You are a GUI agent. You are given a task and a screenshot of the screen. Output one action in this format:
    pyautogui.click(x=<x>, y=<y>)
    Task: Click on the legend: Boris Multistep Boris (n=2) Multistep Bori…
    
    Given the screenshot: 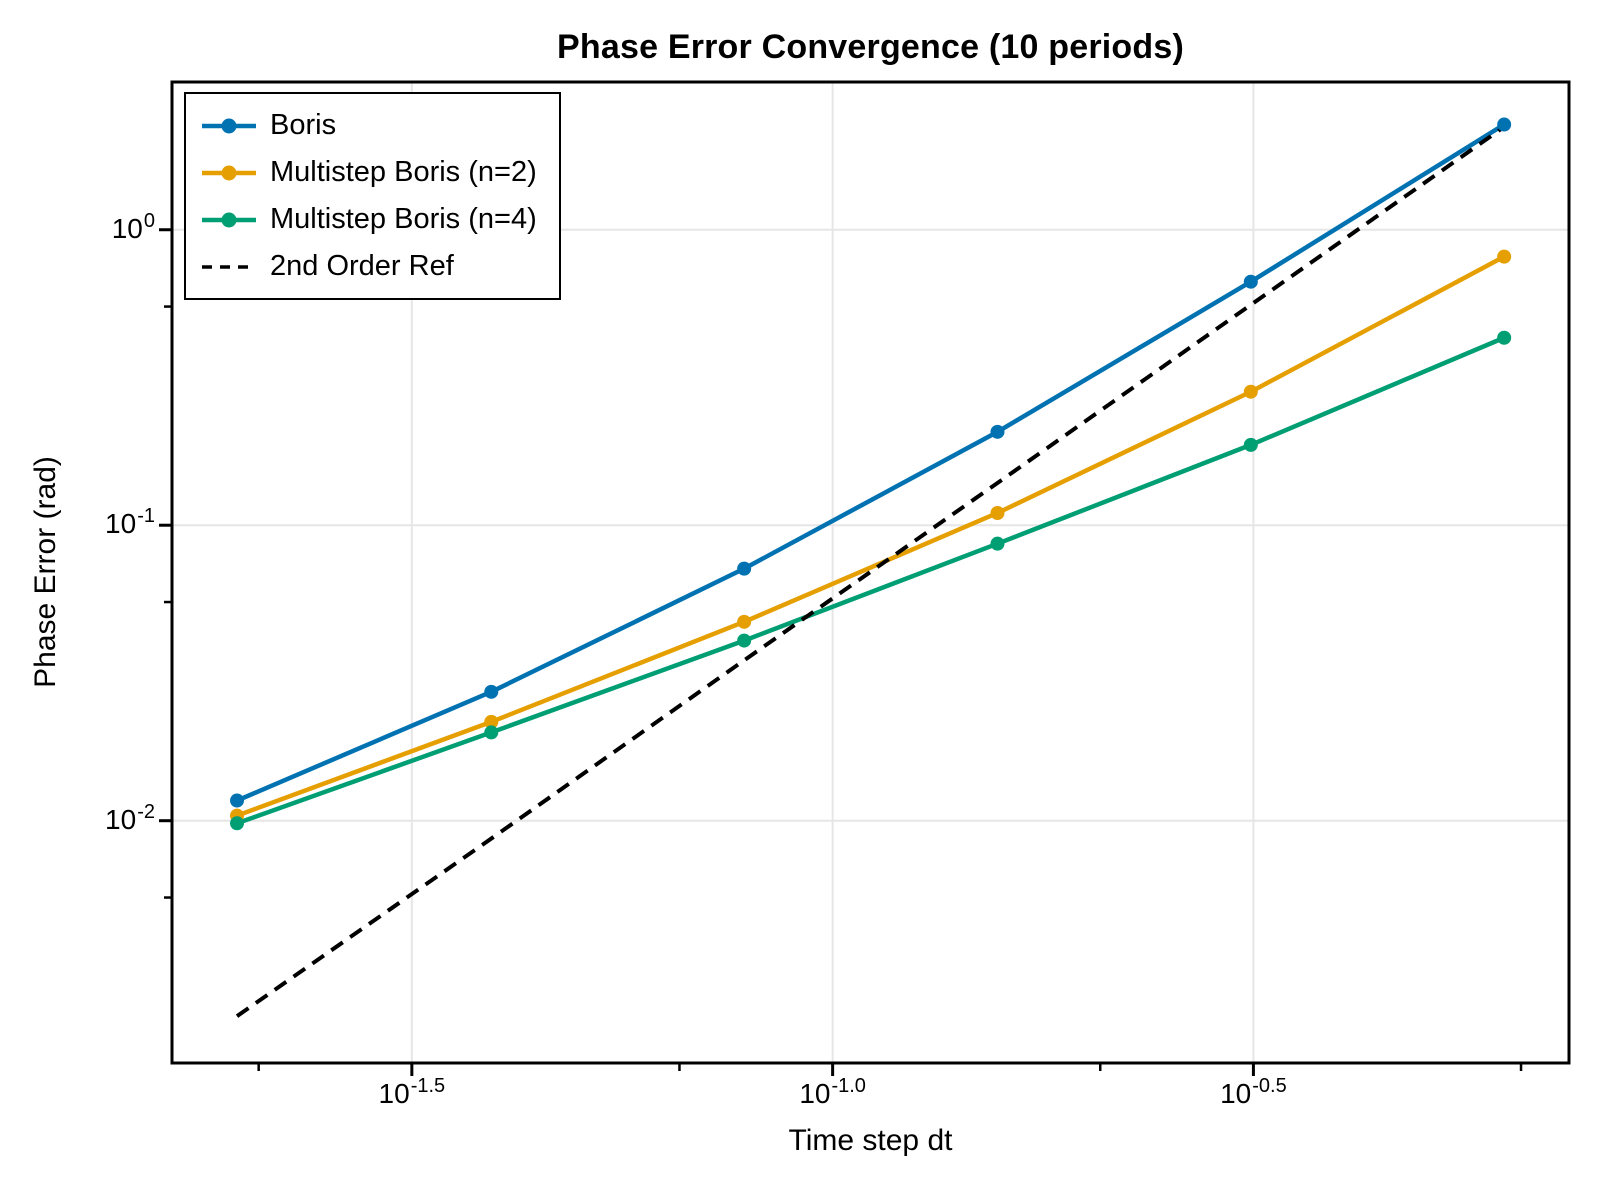 What is the action you would take?
    pyautogui.click(x=372, y=196)
    